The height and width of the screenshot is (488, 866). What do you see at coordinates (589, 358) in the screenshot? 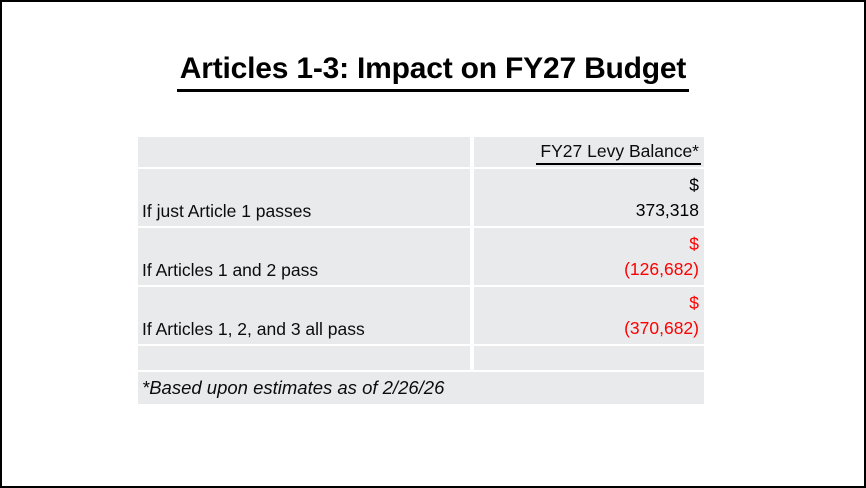
I see `empty-row-right-cell` at bounding box center [589, 358].